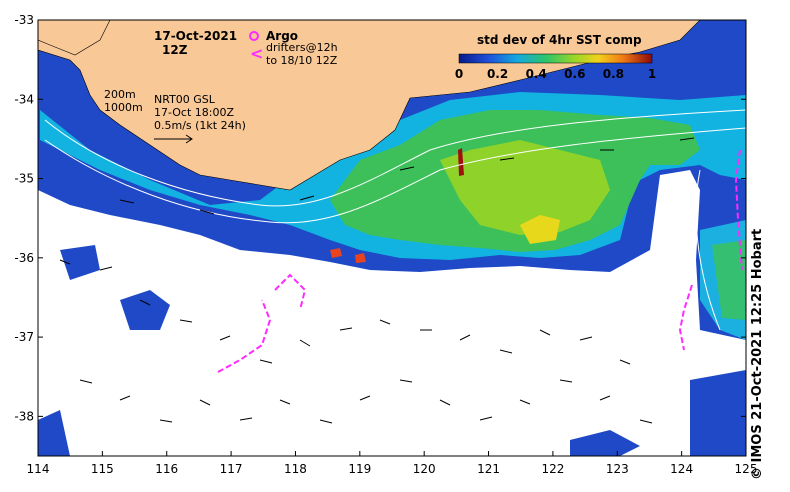 The height and width of the screenshot is (492, 790). What do you see at coordinates (24, 337) in the screenshot?
I see `y-tick-label: -37` at bounding box center [24, 337].